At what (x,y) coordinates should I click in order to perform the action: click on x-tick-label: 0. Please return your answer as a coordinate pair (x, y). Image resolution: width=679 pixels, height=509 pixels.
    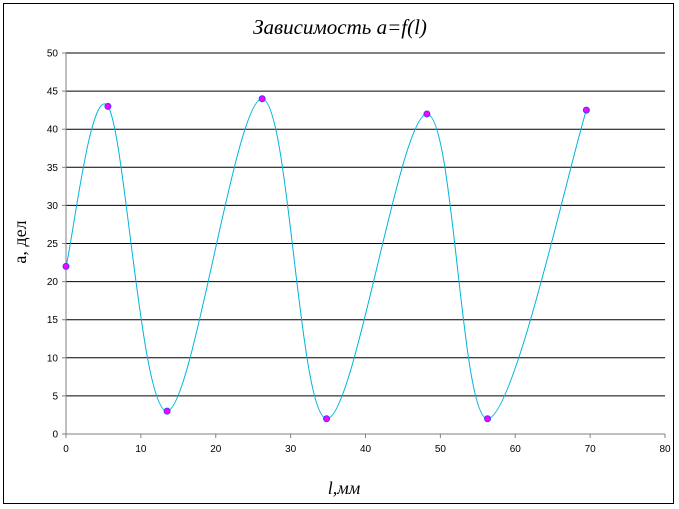
    Looking at the image, I should click on (66, 449).